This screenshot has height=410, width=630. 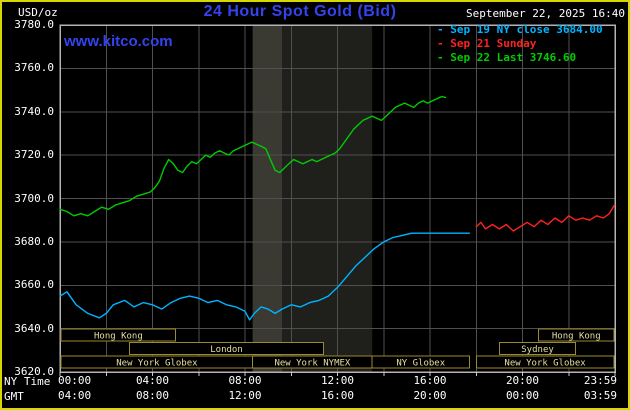 What do you see at coordinates (75, 380) in the screenshot?
I see `x-axis-label-ny: 00:00` at bounding box center [75, 380].